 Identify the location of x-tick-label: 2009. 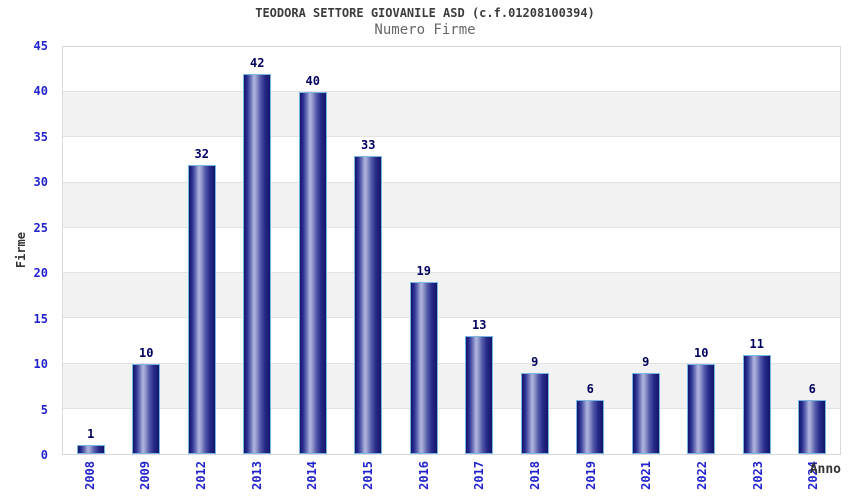
(145, 475).